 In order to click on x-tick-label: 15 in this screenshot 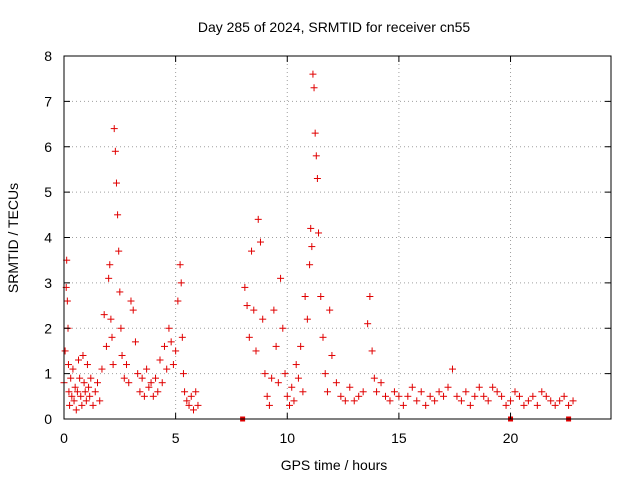, I will do `click(399, 438)`.